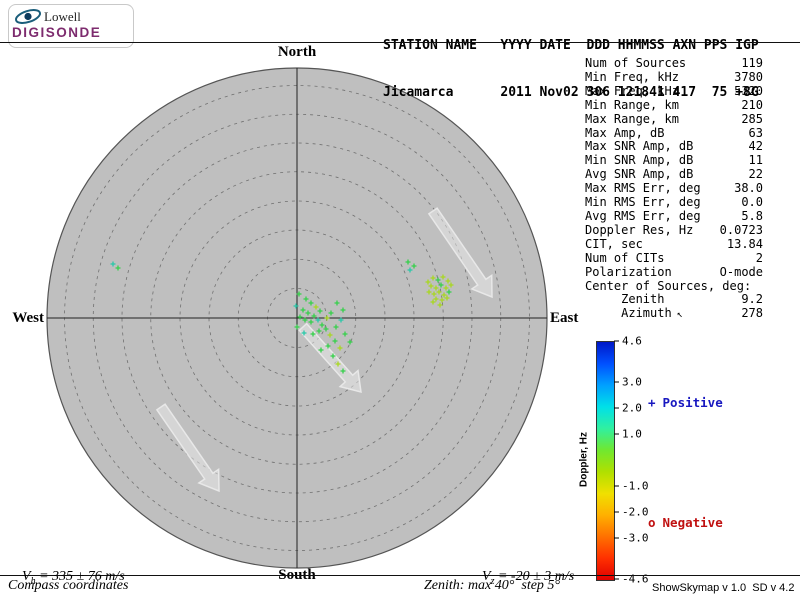 Image resolution: width=800 pixels, height=600 pixels. I want to click on stat-row: CIT, sec 13.84, so click(674, 244).